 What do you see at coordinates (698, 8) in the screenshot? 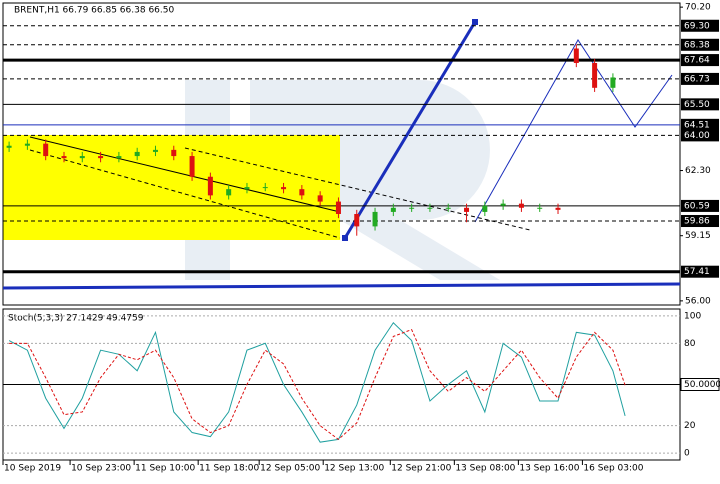
I see `y-tick-label: 70.20` at bounding box center [698, 8].